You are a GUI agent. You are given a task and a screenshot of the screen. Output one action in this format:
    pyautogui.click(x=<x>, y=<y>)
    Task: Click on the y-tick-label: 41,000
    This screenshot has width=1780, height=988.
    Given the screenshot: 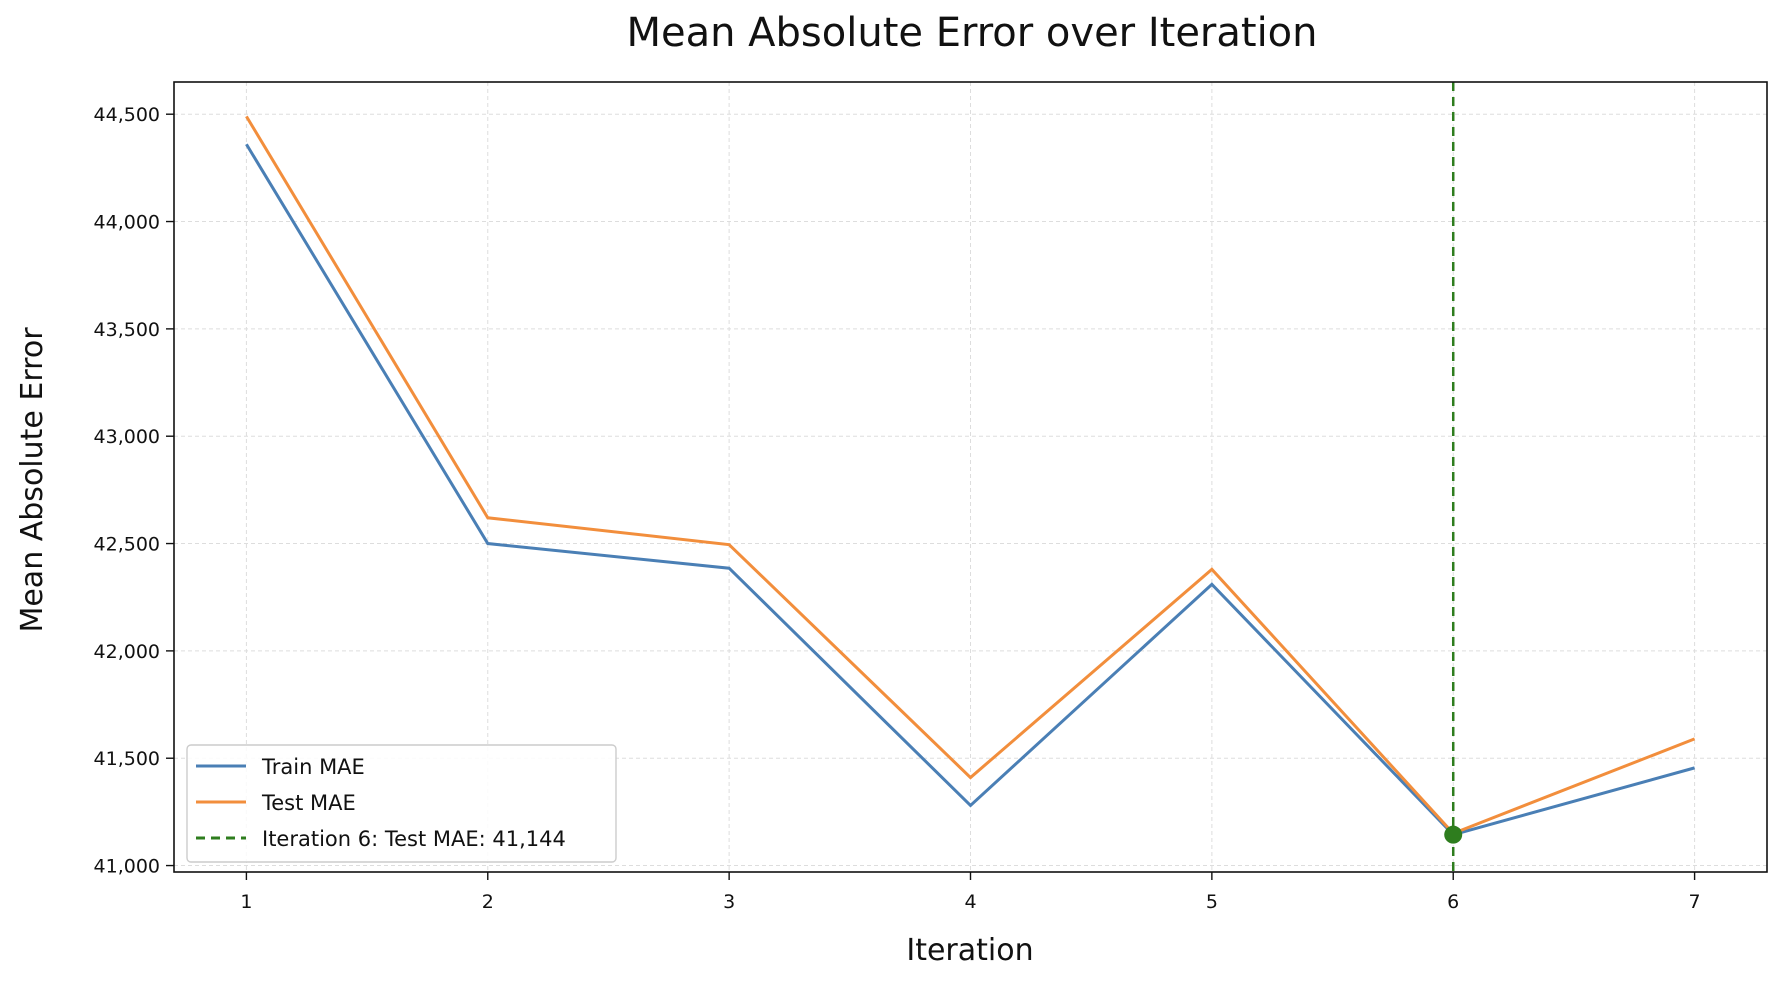 What is the action you would take?
    pyautogui.click(x=127, y=867)
    